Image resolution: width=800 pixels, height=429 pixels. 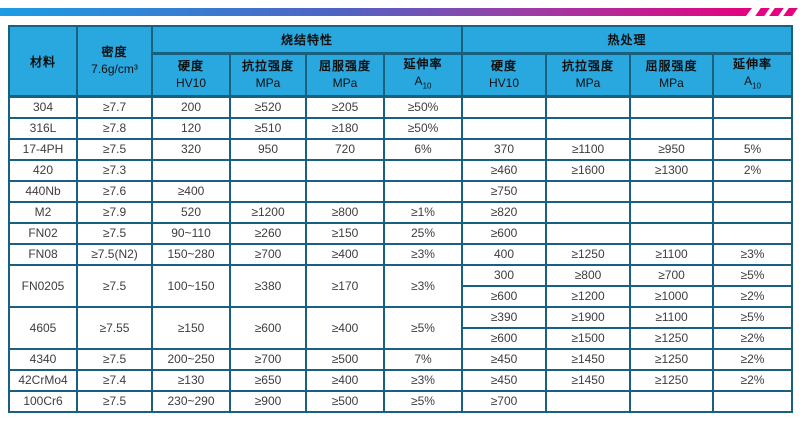 What do you see at coordinates (191, 212) in the screenshot?
I see `cell-sinter-hardness: 520` at bounding box center [191, 212].